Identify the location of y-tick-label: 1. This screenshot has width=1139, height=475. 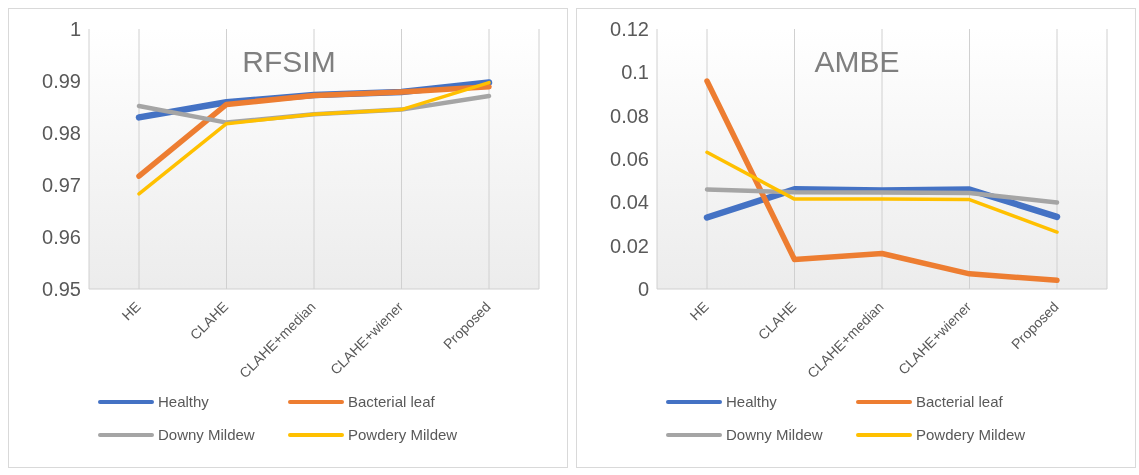
(75, 29).